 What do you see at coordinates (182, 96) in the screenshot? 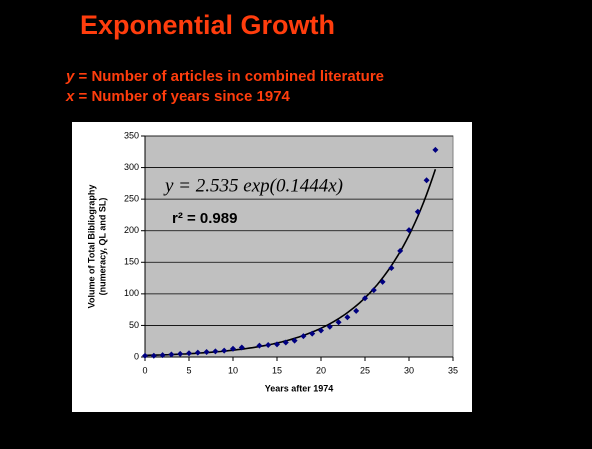
I see `text: = Number of years since 1974` at bounding box center [182, 96].